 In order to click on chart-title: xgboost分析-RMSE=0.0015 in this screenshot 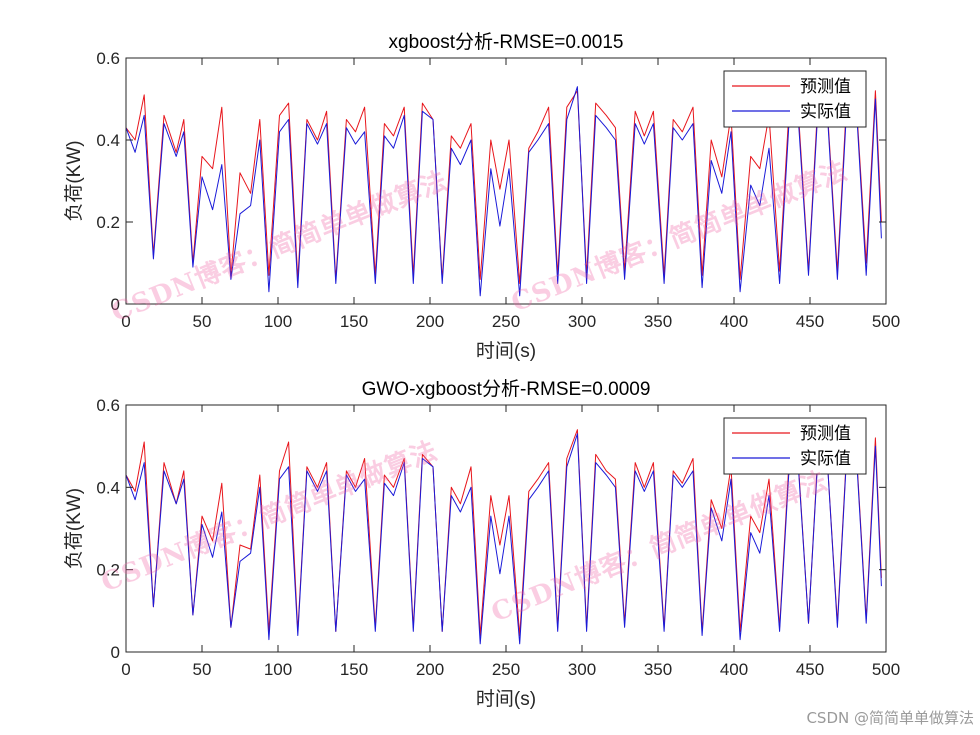, I will do `click(506, 42)`.